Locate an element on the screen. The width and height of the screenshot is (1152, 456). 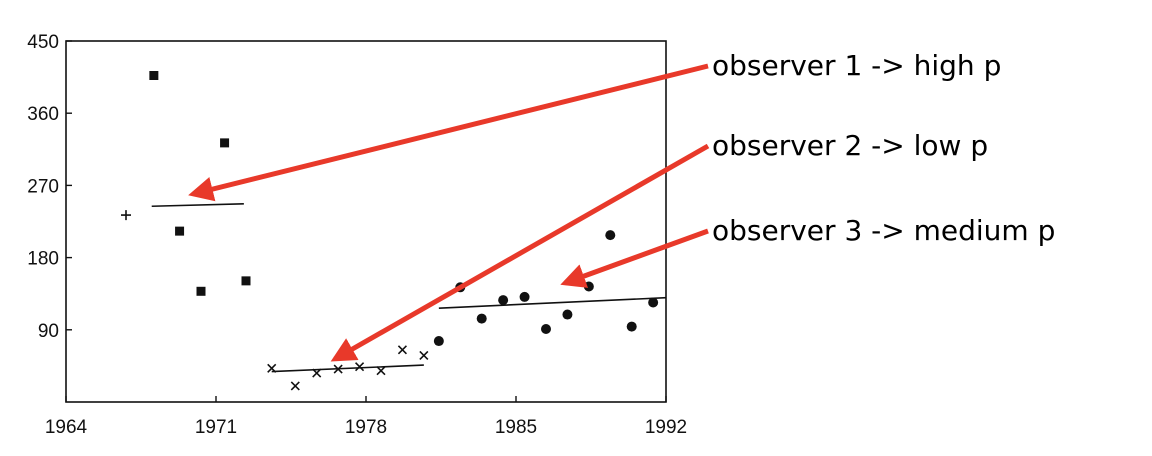
x-tick-label: 1985 is located at coordinates (516, 427).